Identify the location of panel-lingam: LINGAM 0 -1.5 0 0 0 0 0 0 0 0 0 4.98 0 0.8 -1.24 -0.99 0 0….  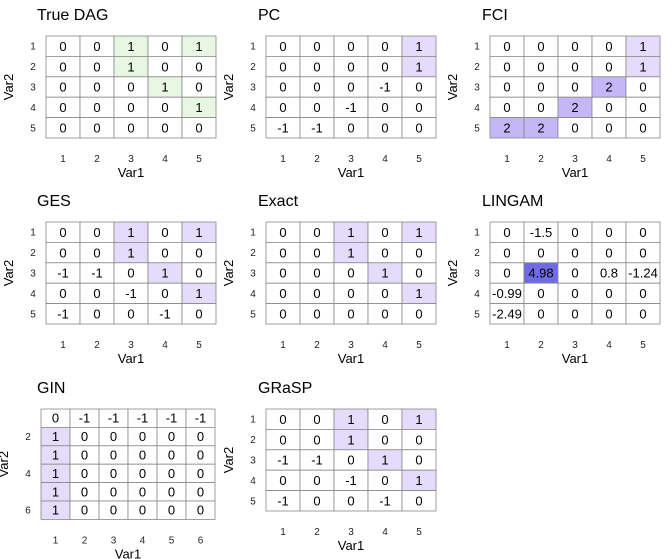
(553, 279).